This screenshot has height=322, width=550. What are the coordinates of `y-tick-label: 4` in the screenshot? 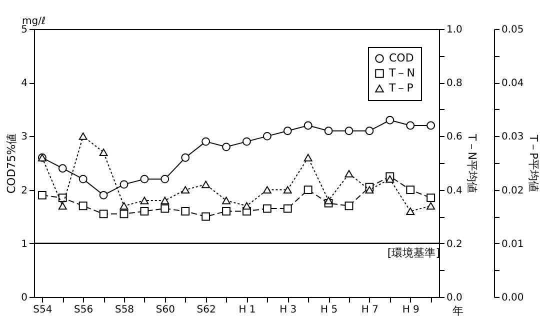 It's located at (24, 84).